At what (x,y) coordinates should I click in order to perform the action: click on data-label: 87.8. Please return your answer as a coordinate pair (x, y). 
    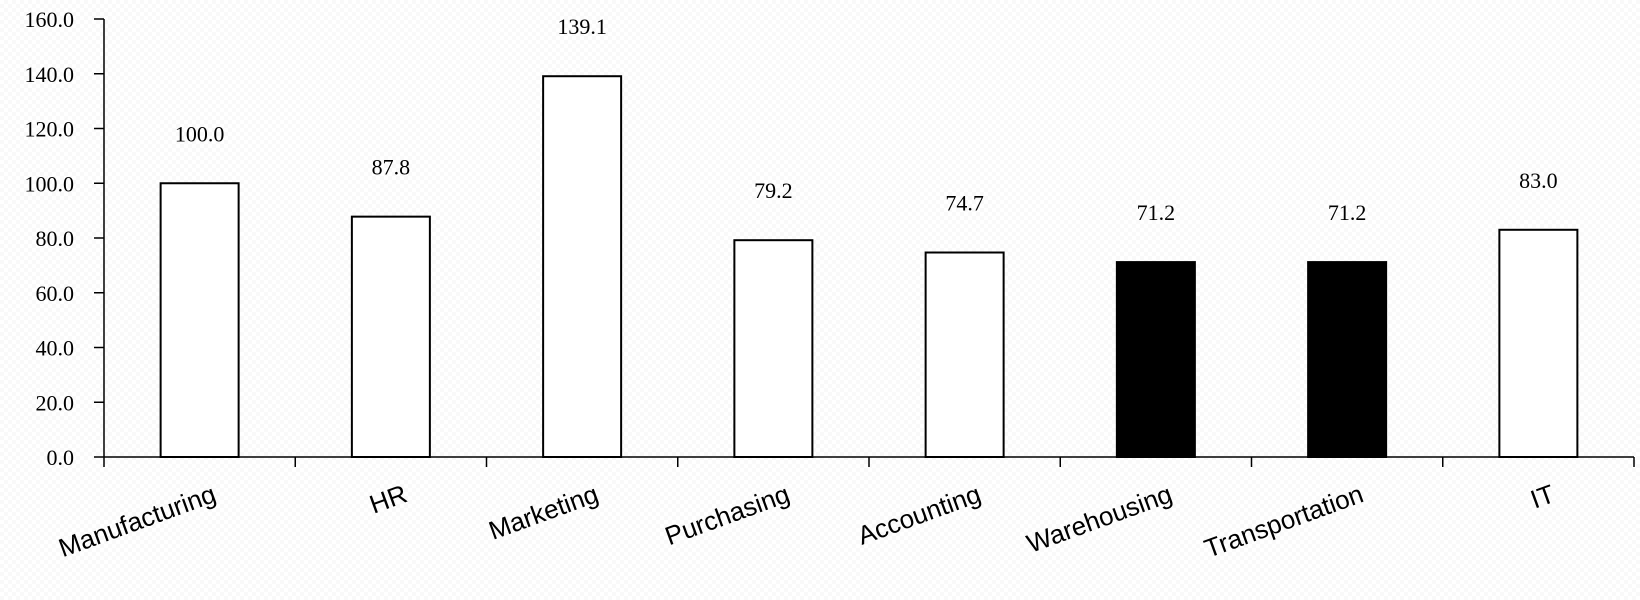
    Looking at the image, I should click on (391, 167).